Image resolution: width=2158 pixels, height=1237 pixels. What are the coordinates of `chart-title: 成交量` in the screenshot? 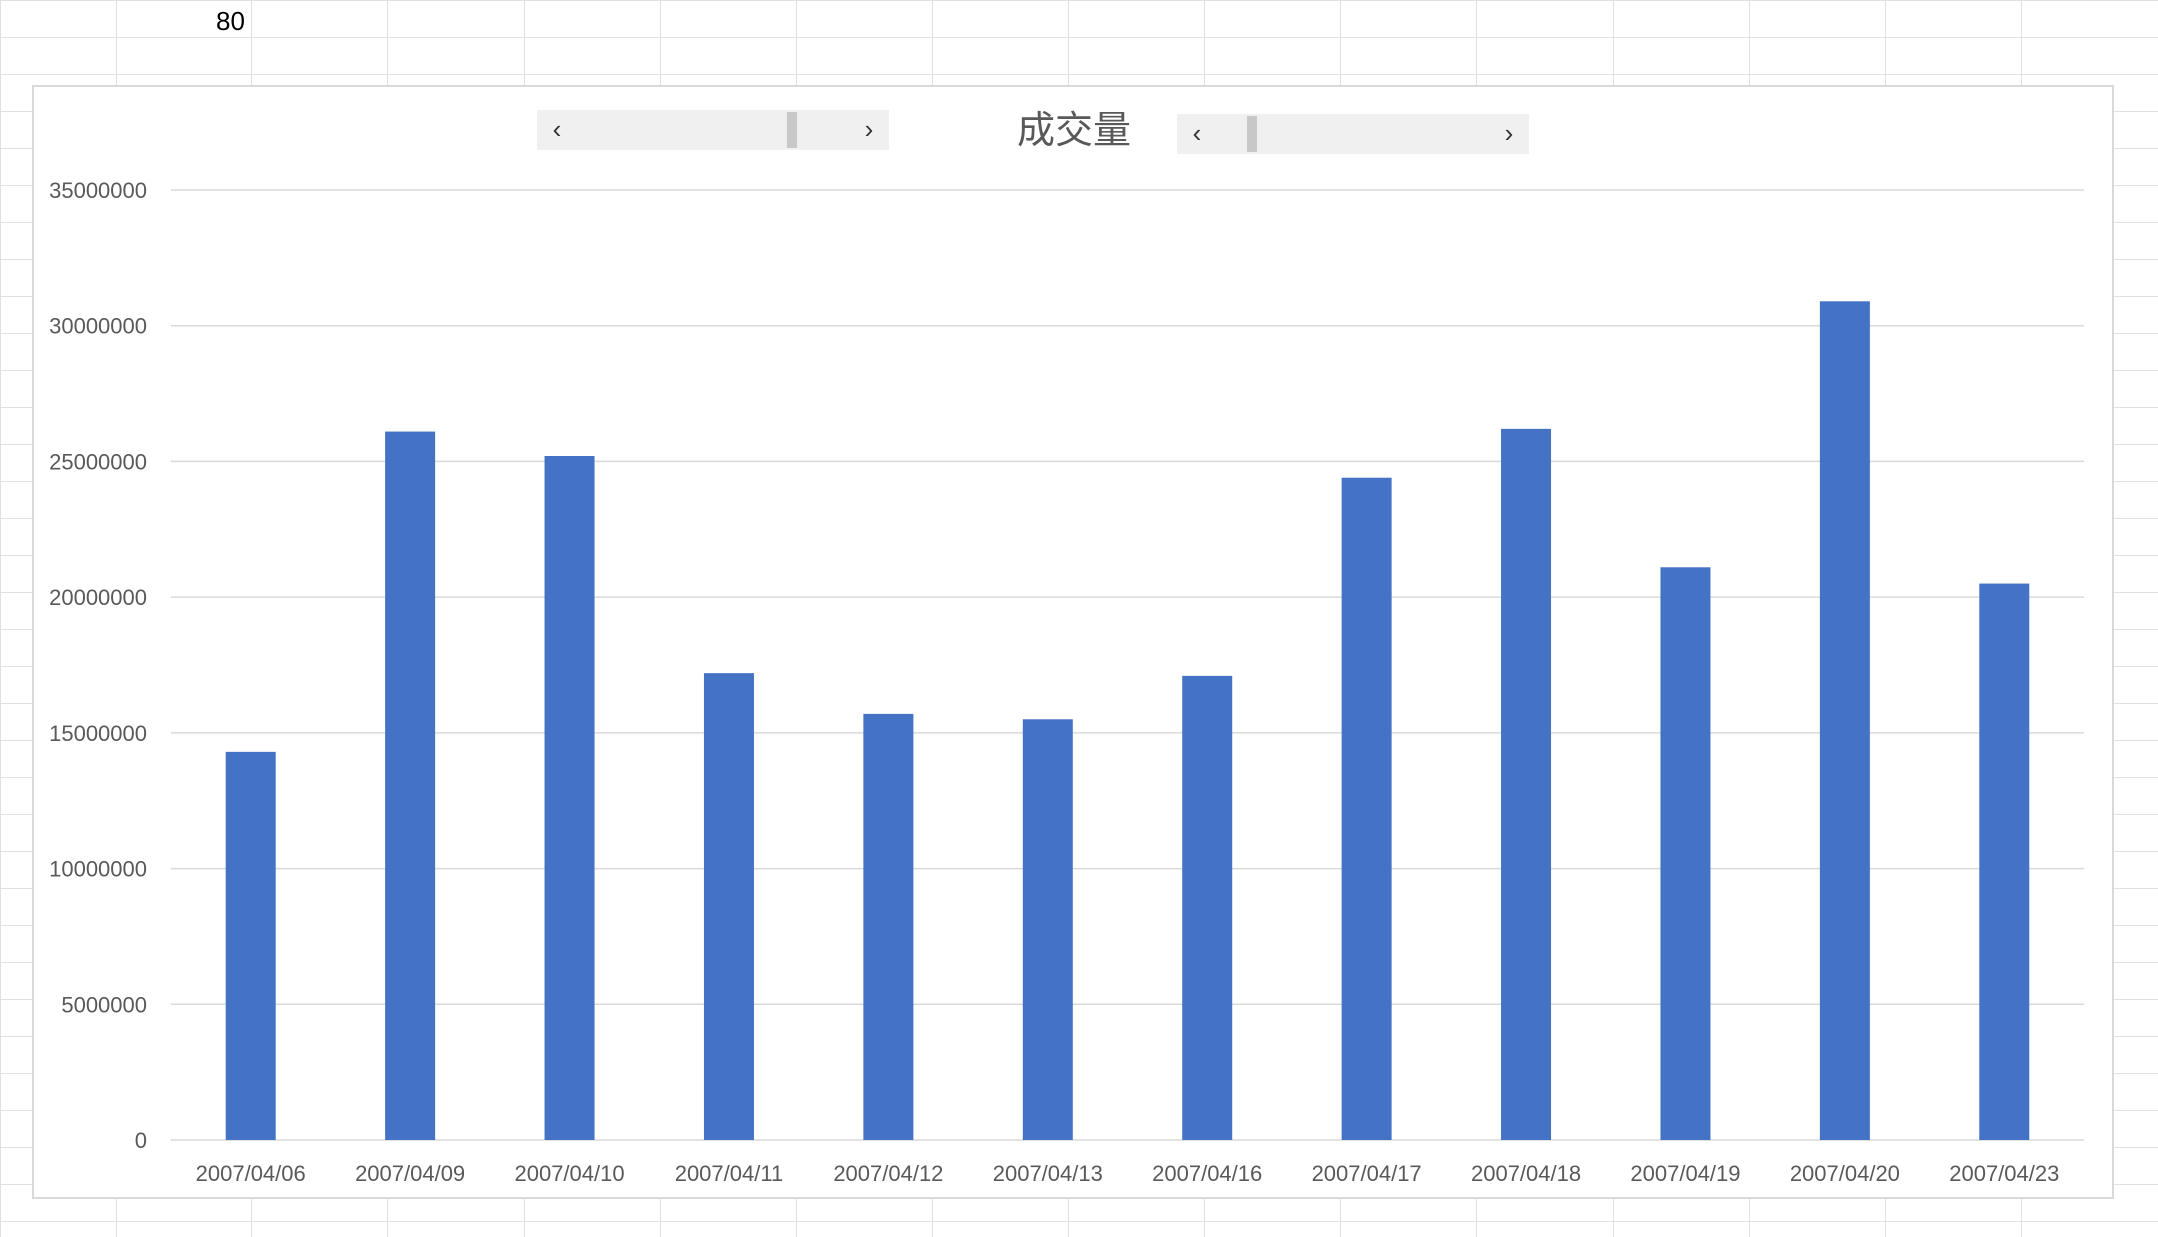 It's located at (1073, 131).